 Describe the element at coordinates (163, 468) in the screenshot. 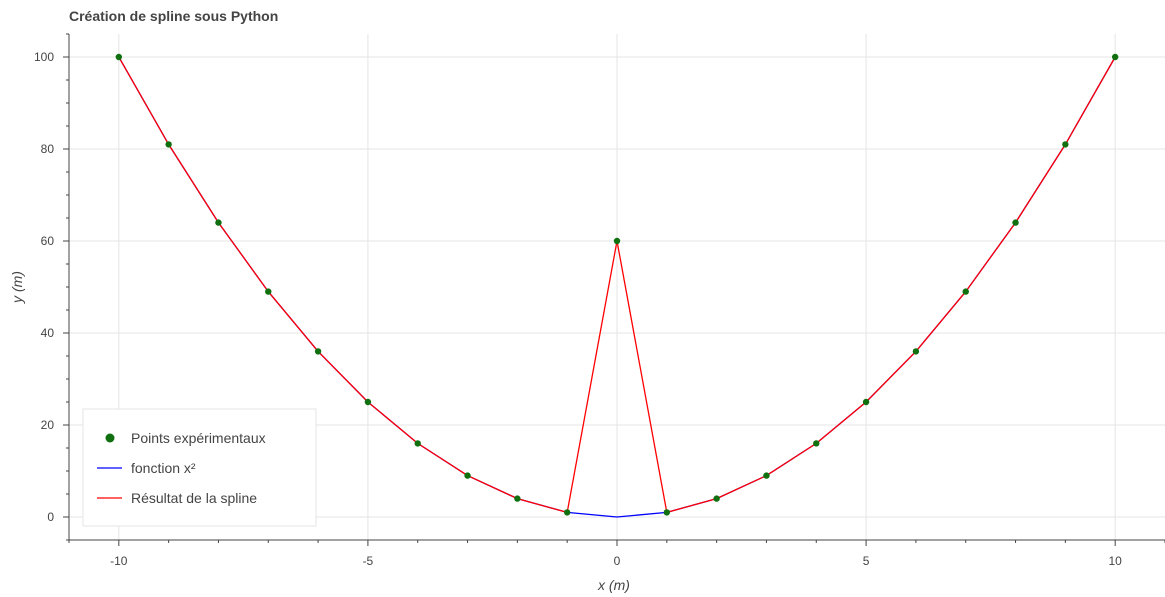

I see `legend-label: fonction x²` at that location.